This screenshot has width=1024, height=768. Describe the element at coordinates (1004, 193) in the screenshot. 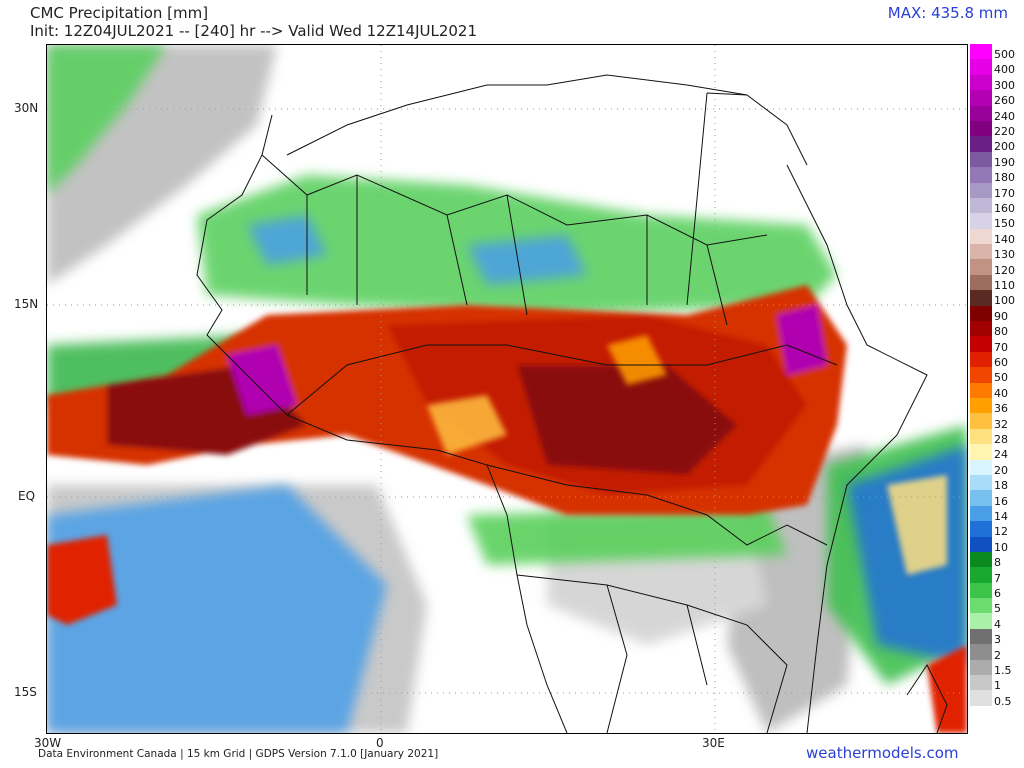

I see `legend-value-label: 170` at that location.